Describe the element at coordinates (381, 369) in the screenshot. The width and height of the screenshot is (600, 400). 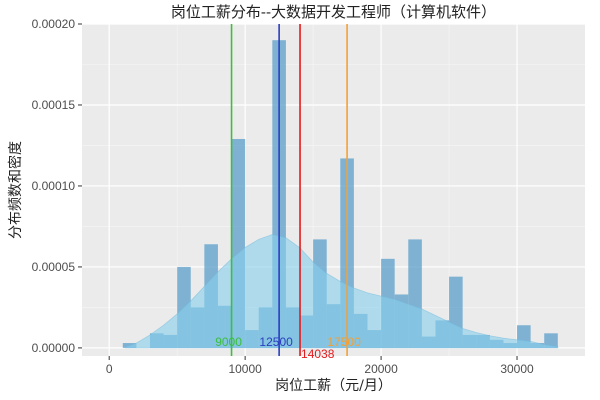
I see `x-tick-label: 20000` at that location.